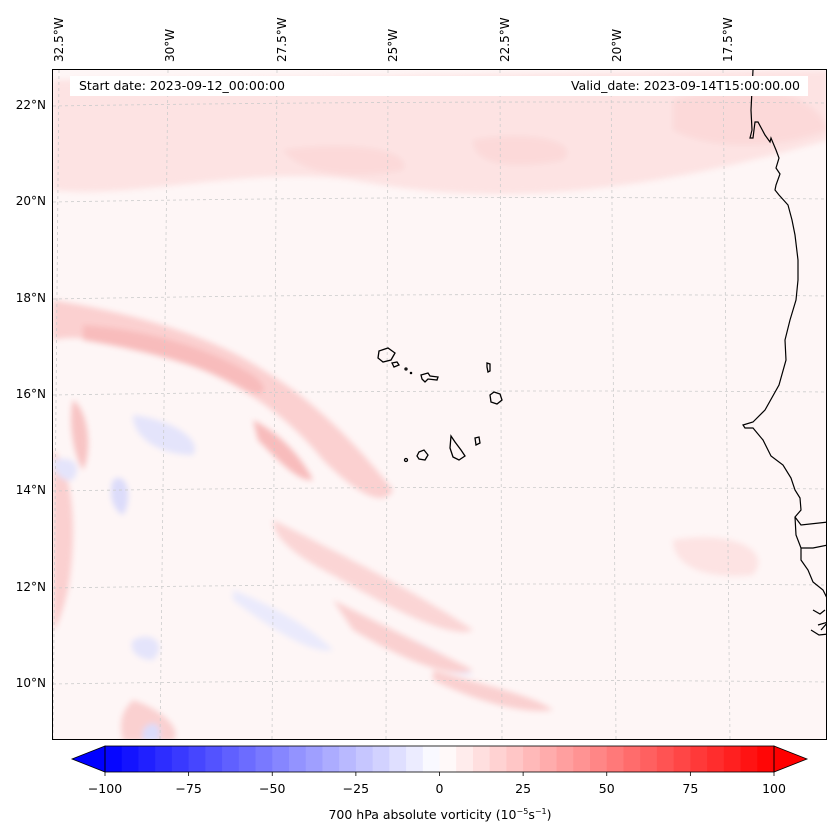 The width and height of the screenshot is (837, 839). What do you see at coordinates (457, 447) in the screenshot?
I see `island-santiago` at bounding box center [457, 447].